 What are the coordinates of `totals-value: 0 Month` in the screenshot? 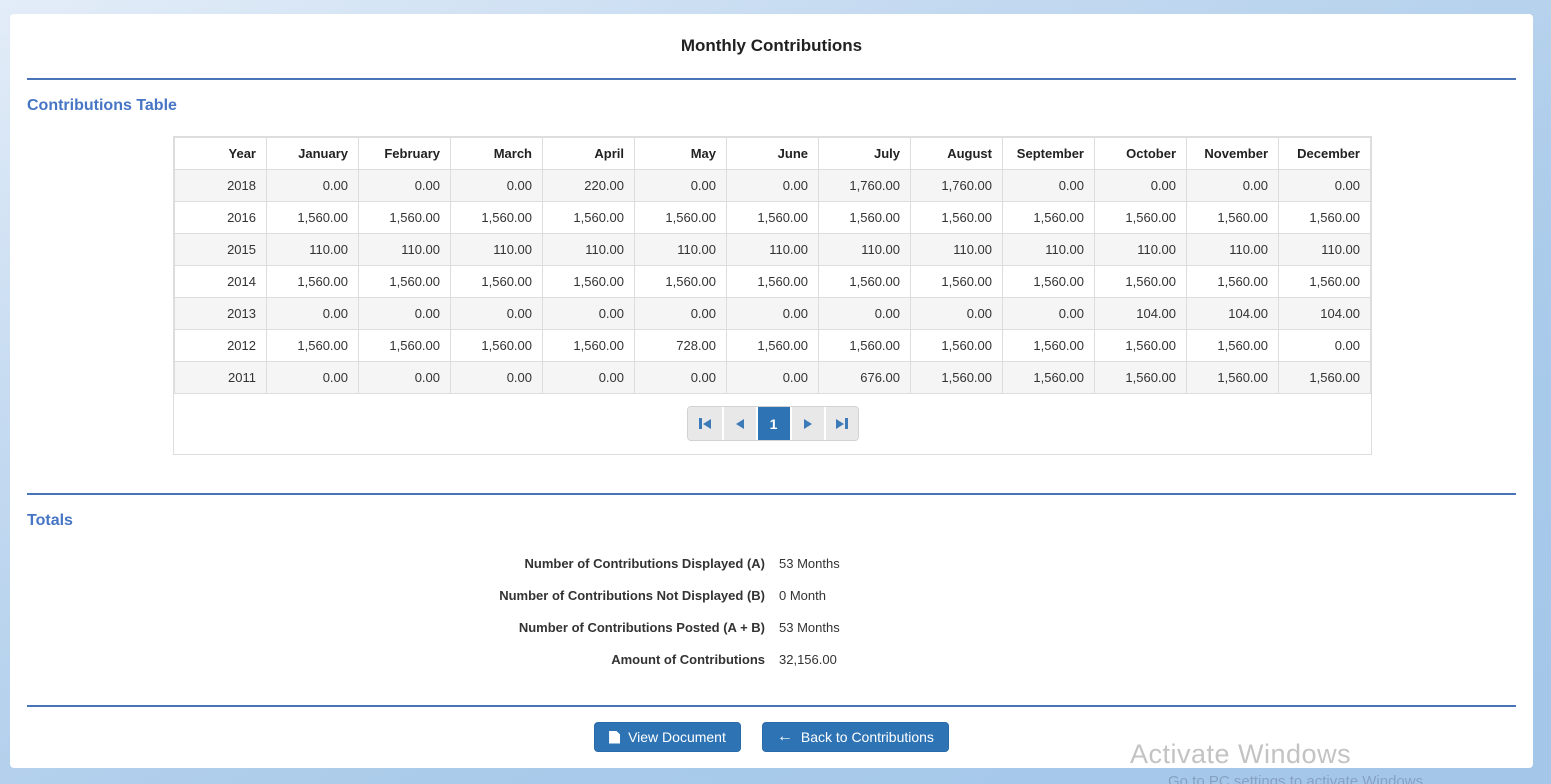 It's located at (802, 595).